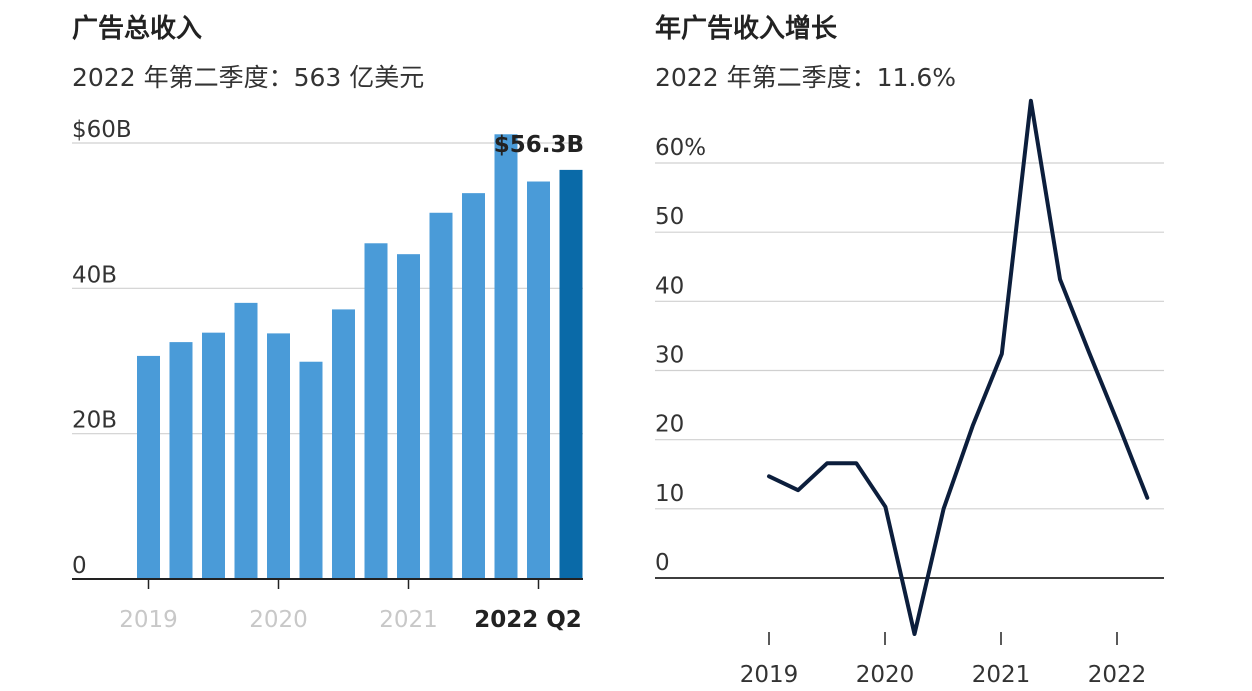  What do you see at coordinates (669, 217) in the screenshot?
I see `y-tick-label: 50` at bounding box center [669, 217].